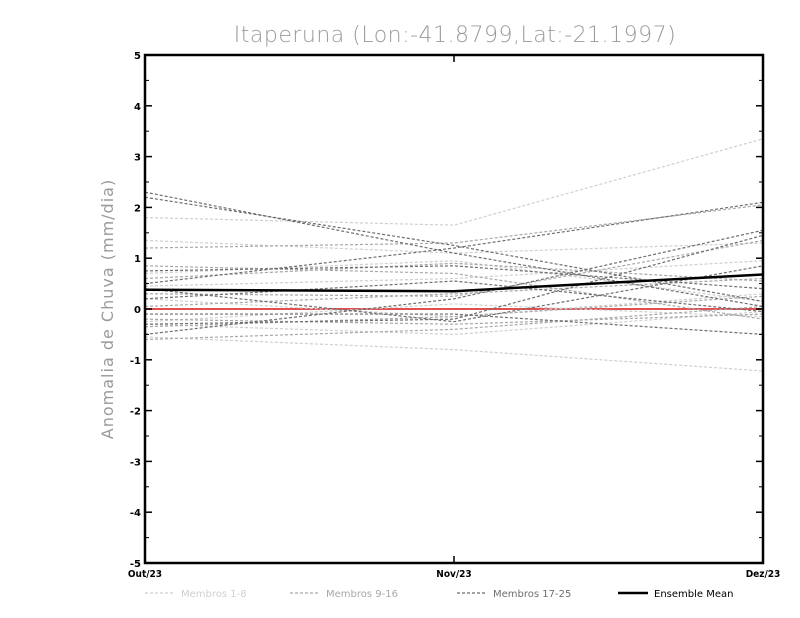  I want to click on member-series-line-m21, so click(454, 324).